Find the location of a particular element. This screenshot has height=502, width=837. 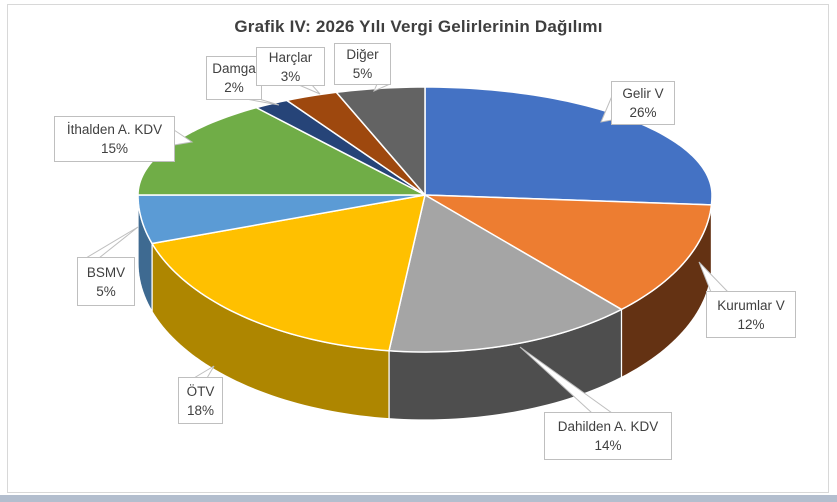

slice-percent: 15% is located at coordinates (114, 148).